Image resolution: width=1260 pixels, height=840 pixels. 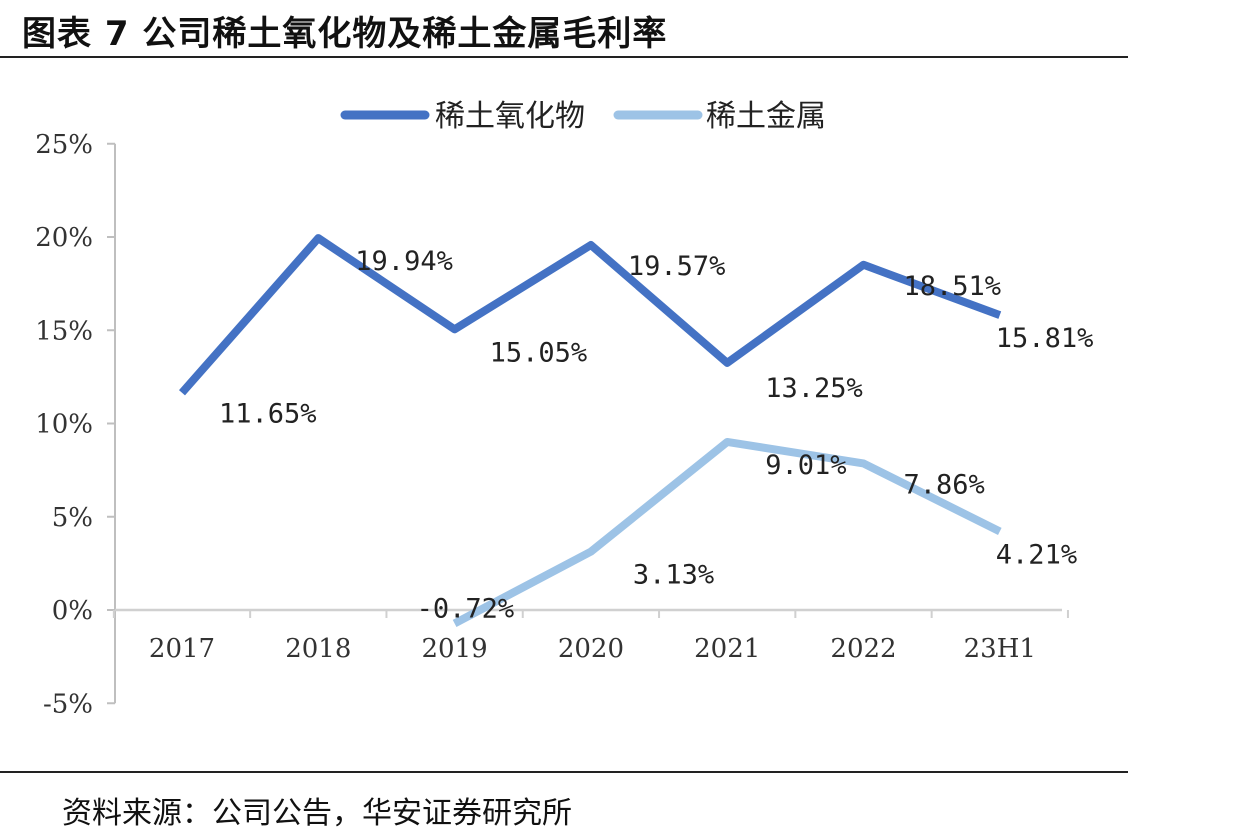 What do you see at coordinates (953, 286) in the screenshot?
I see `data-label: 18.51%` at bounding box center [953, 286].